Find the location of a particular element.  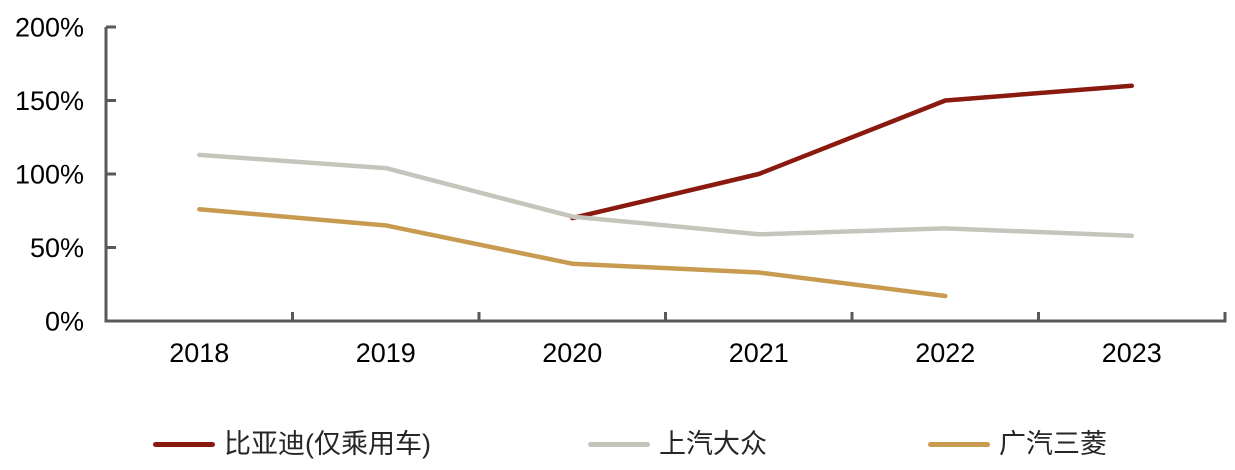

chart-legend: 比亚迪(仅乘用车) 上汽大众 广汽三菱 is located at coordinates (617, 446).